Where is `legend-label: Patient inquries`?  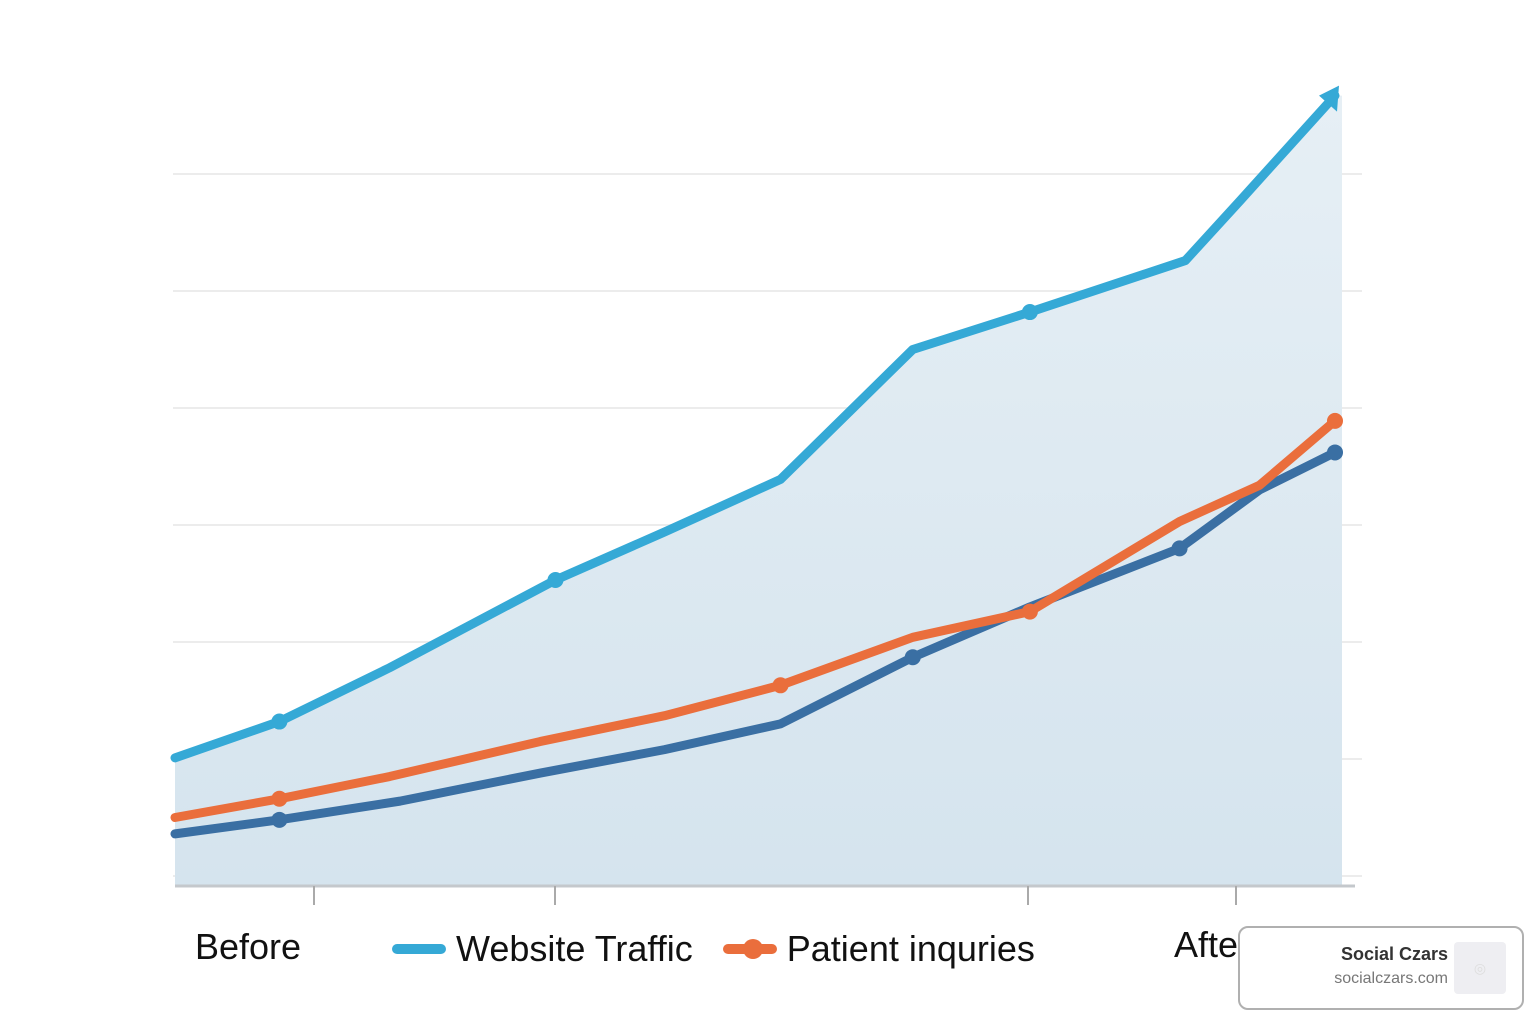
legend-label: Patient inquries is located at coordinates (910, 948).